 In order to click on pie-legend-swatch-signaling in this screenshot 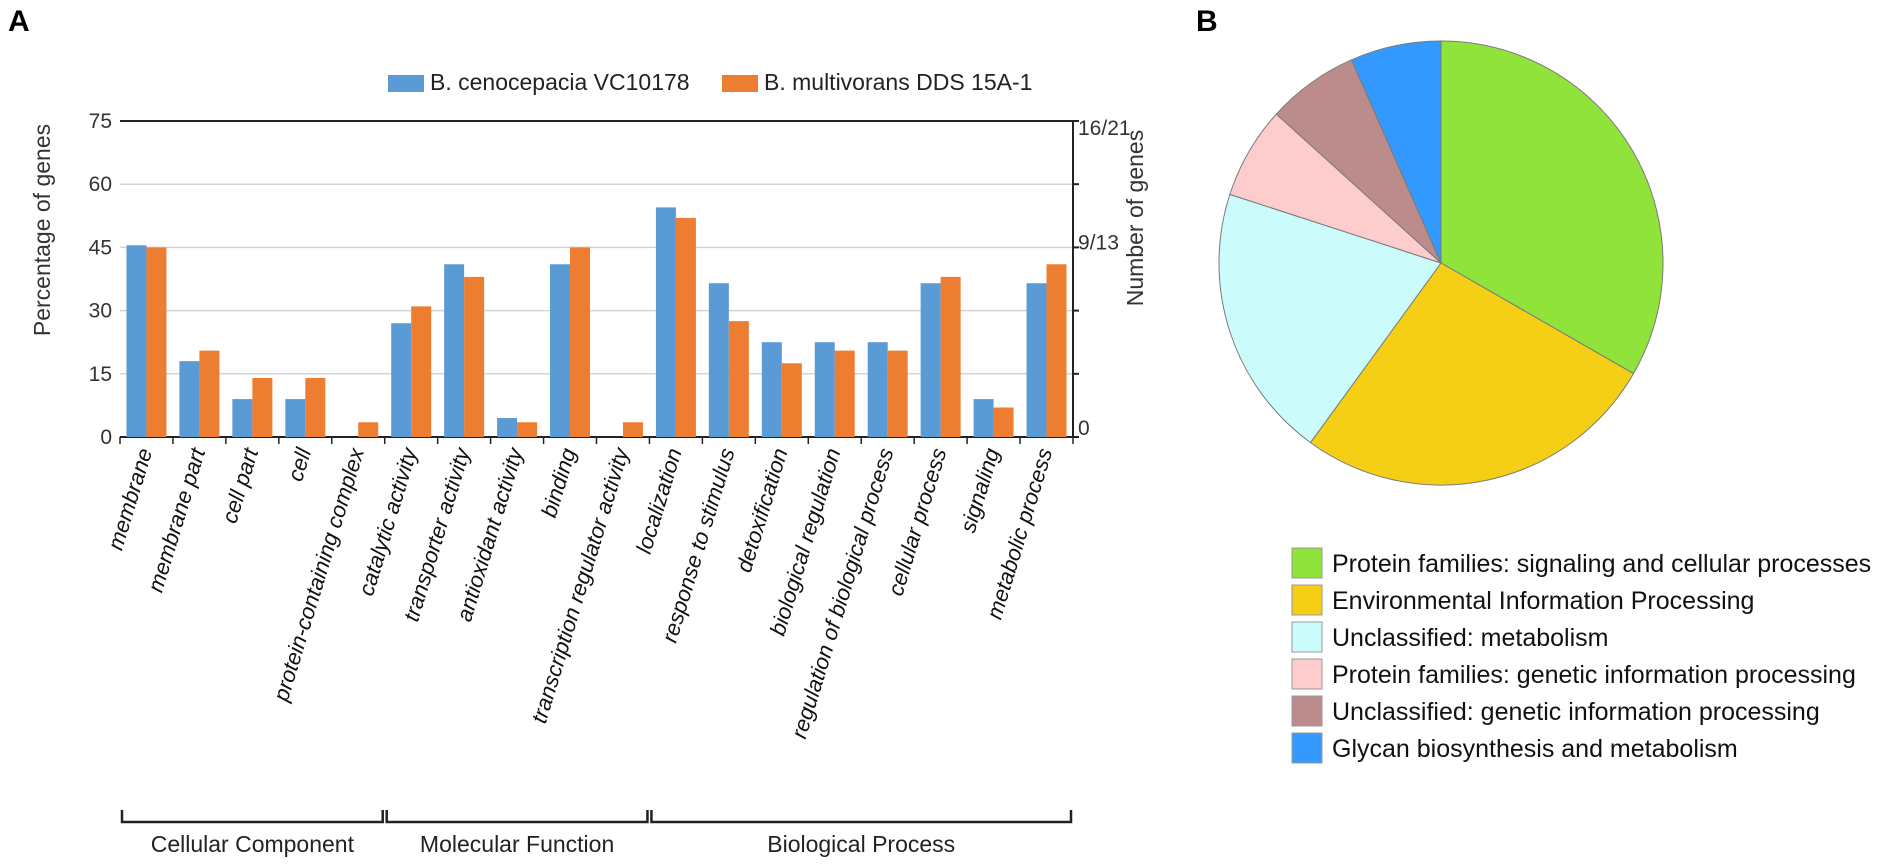, I will do `click(1307, 563)`.